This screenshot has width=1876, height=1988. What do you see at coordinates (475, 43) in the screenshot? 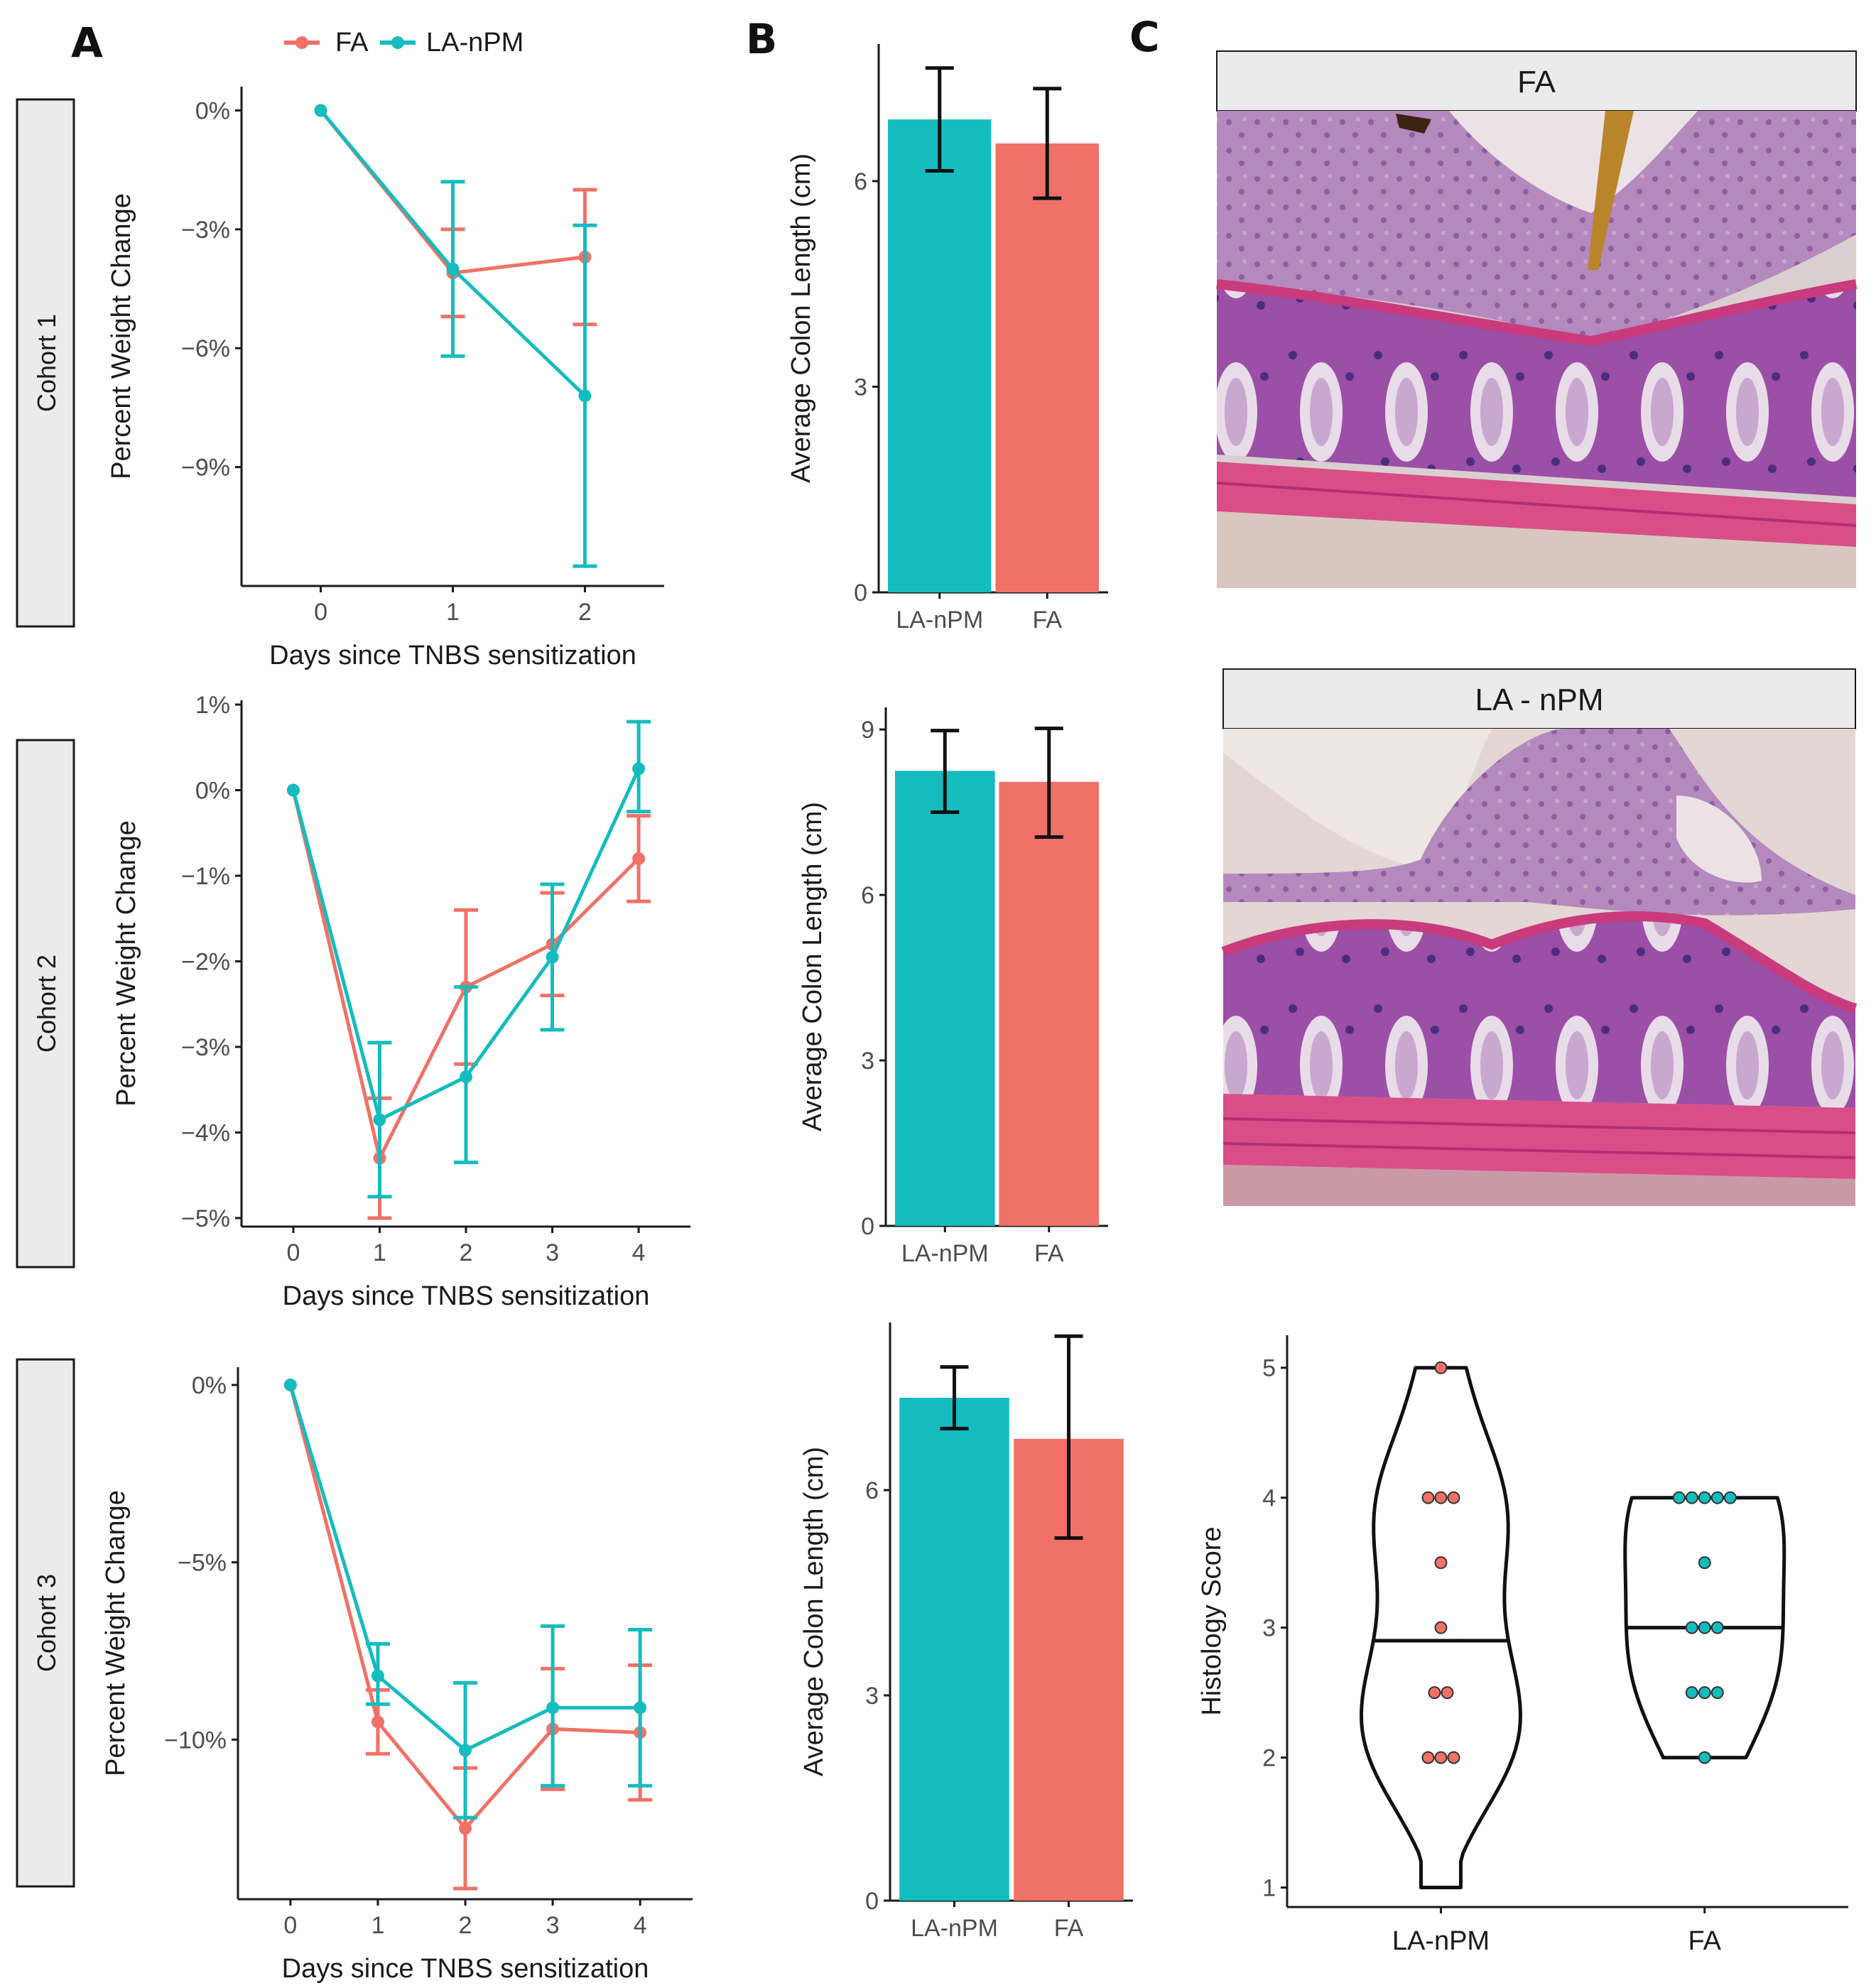
I see `legend-label-lanpm: LA-nPM` at bounding box center [475, 43].